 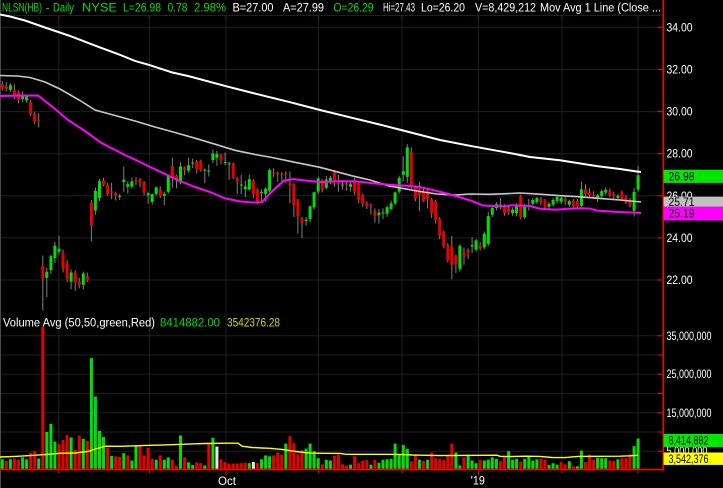 What do you see at coordinates (689, 414) in the screenshot?
I see `svg-text: 15,000,000` at bounding box center [689, 414].